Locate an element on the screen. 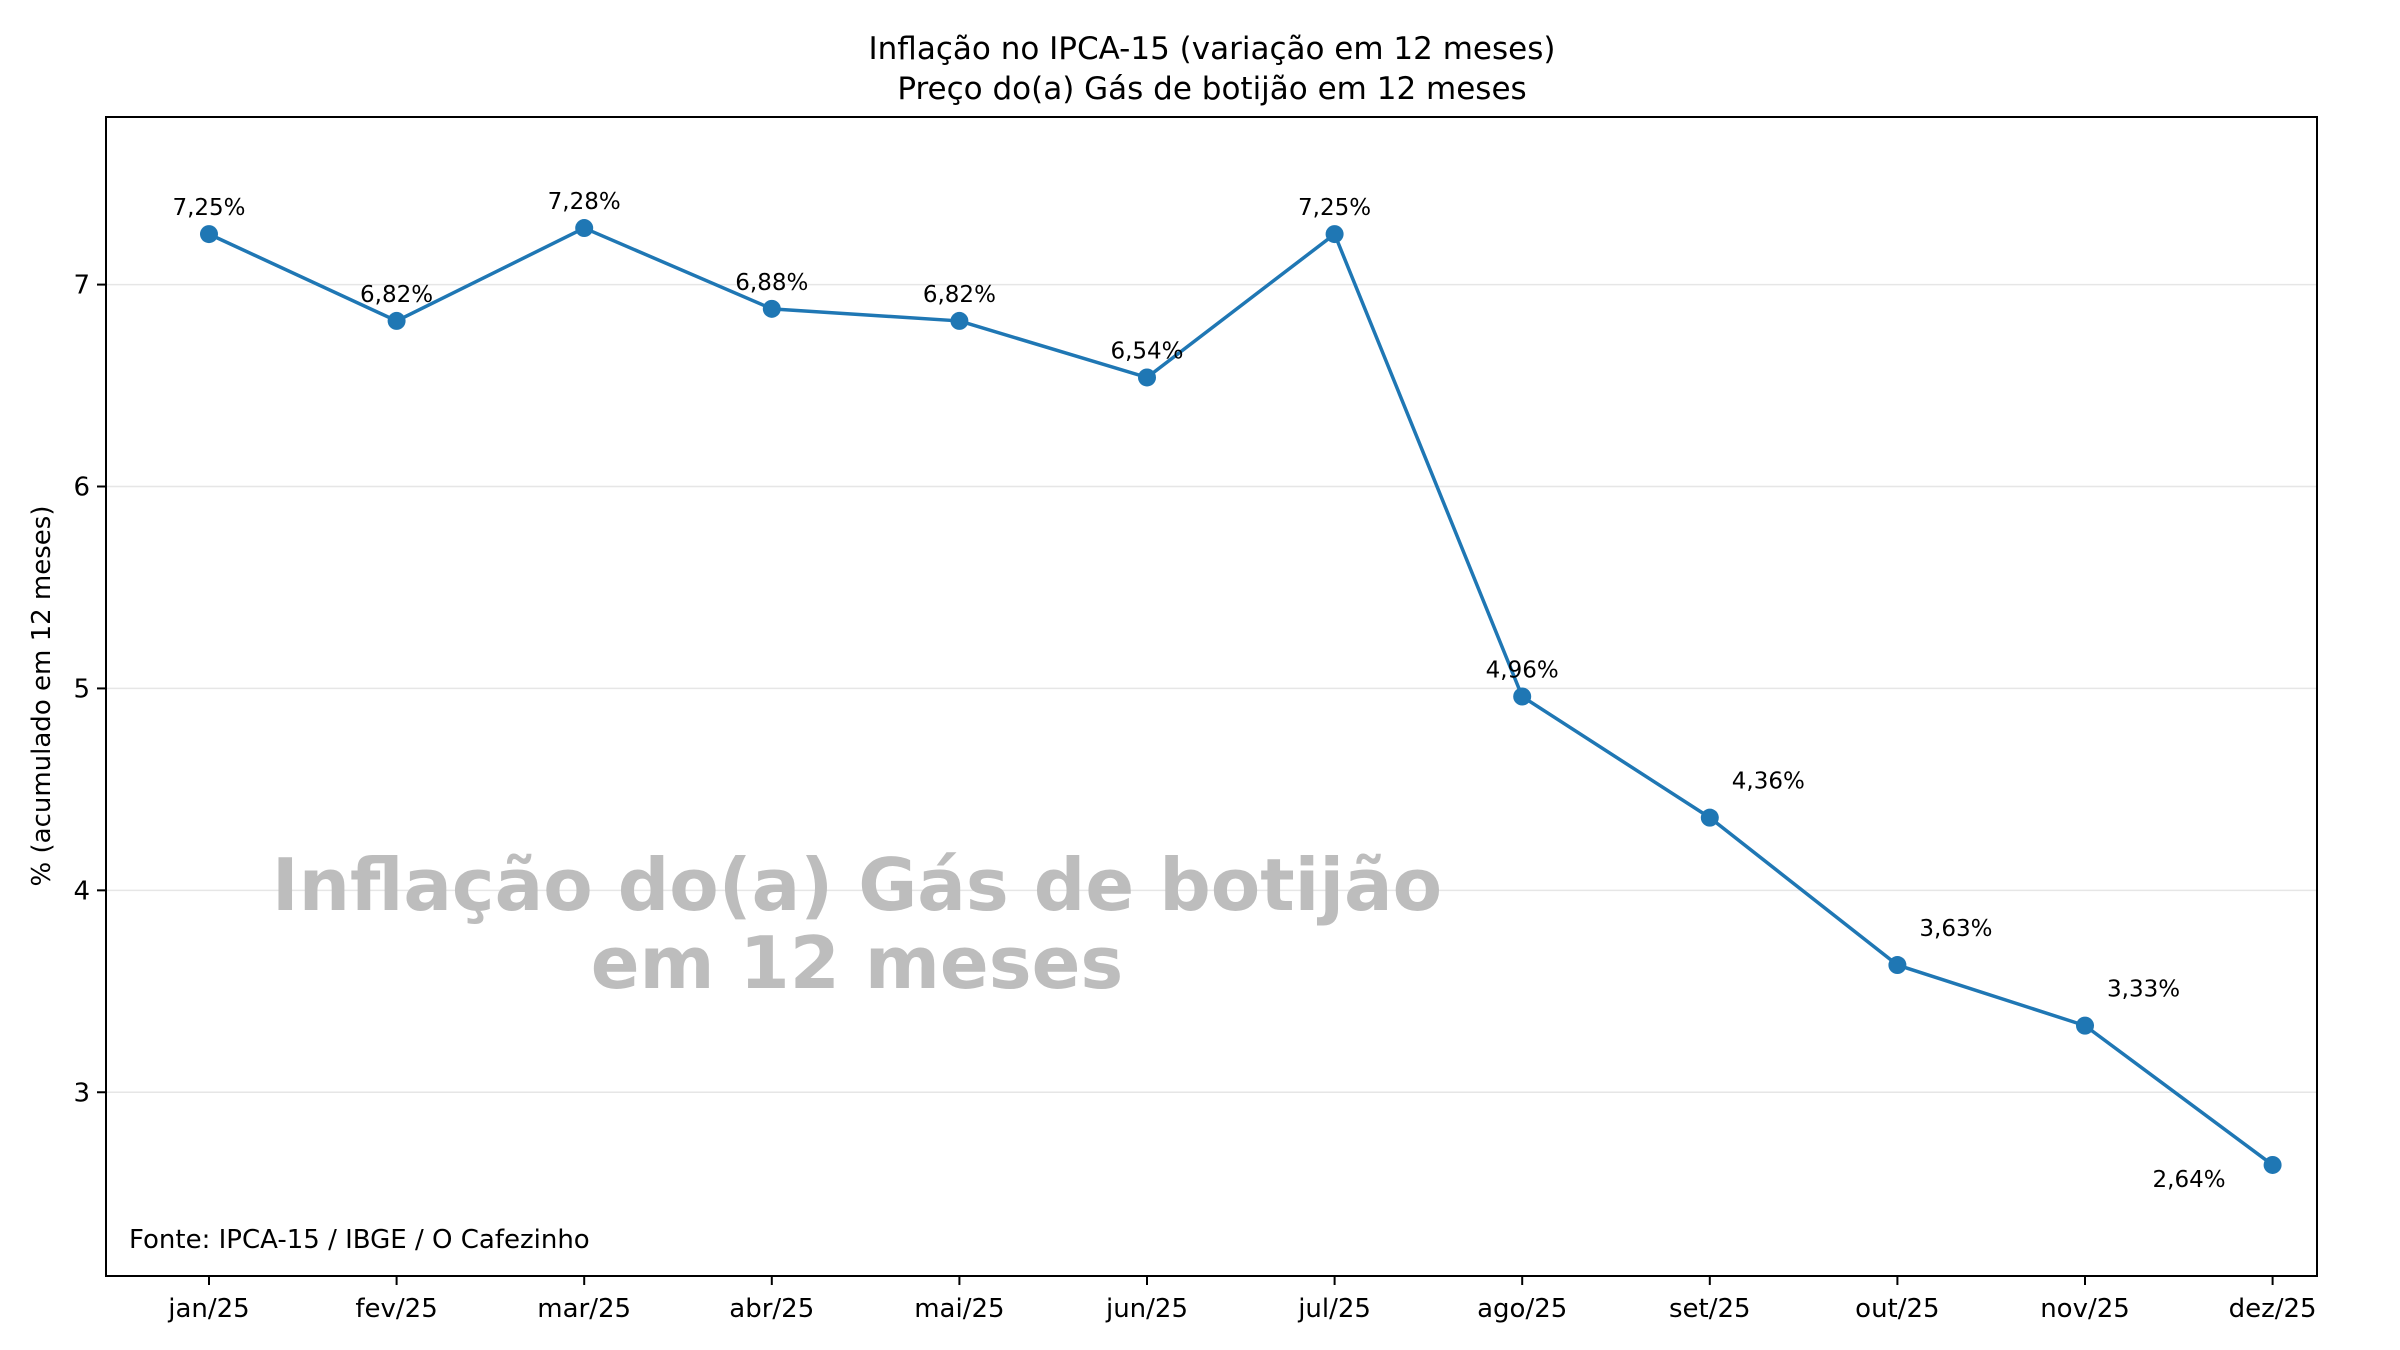  x-tick-label: mai/25 is located at coordinates (959, 1309).